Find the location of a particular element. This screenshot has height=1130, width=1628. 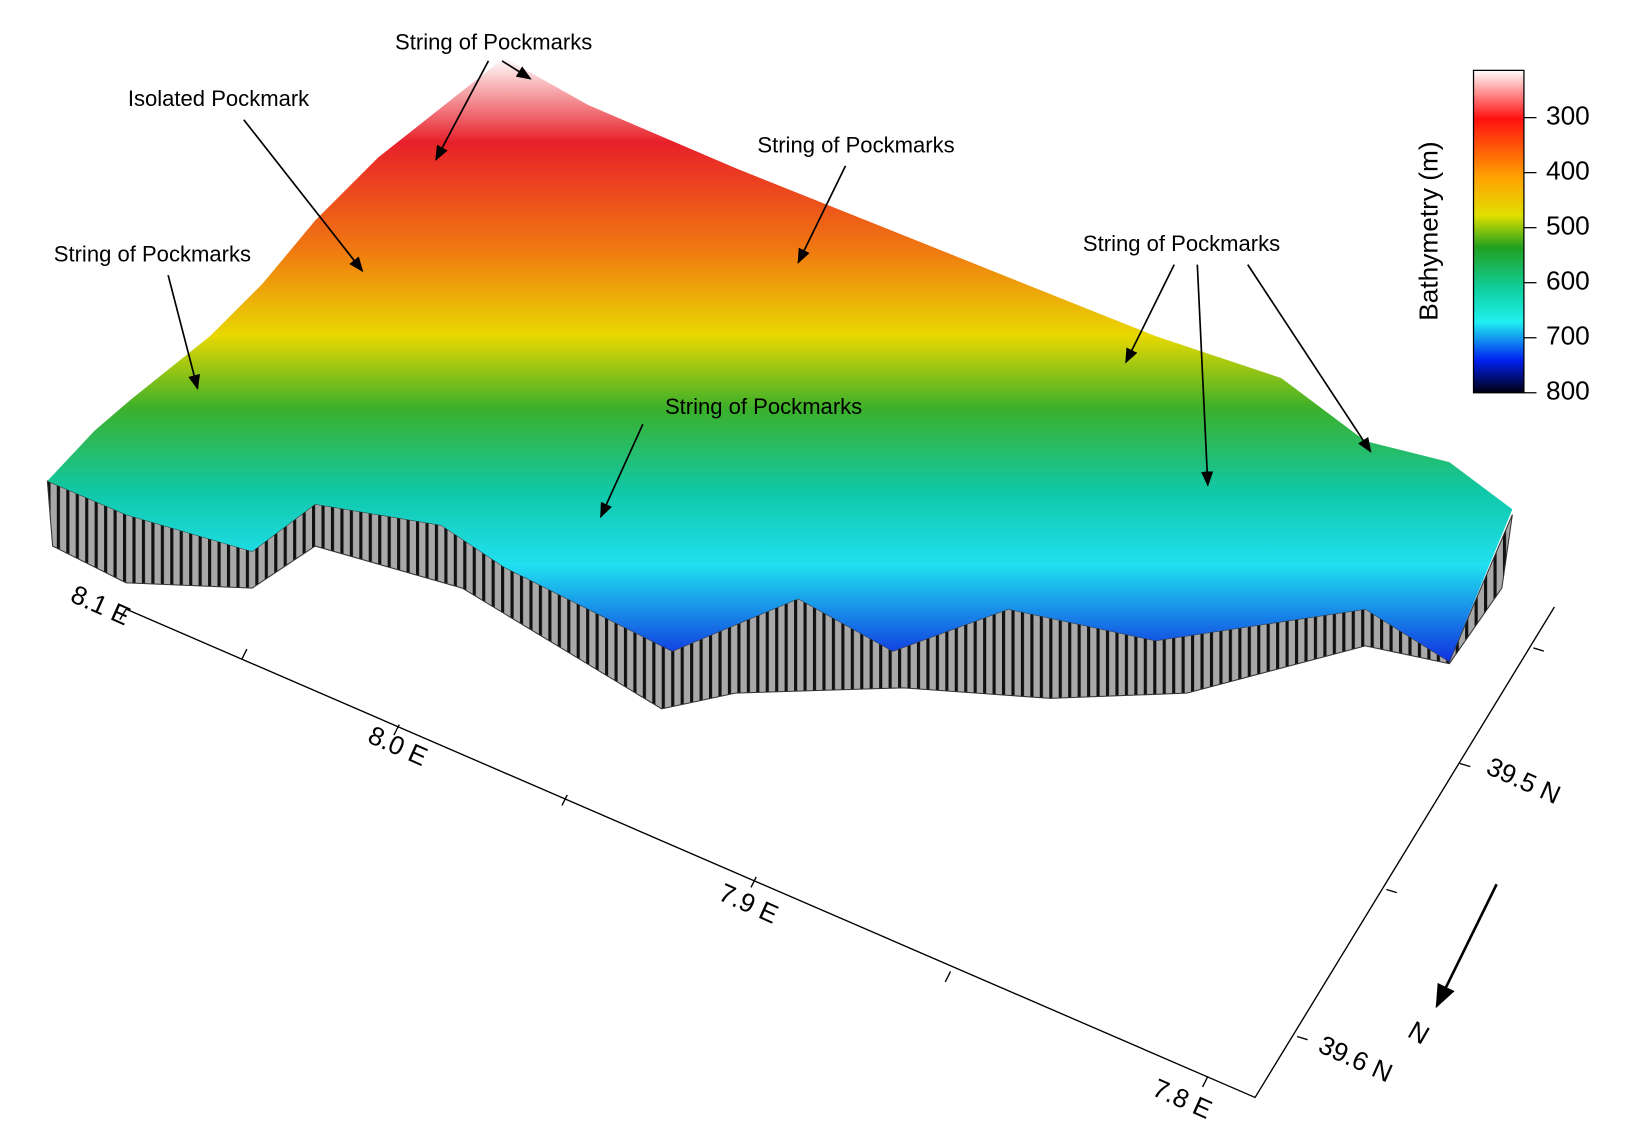

north-arrow is located at coordinates (1466, 946).